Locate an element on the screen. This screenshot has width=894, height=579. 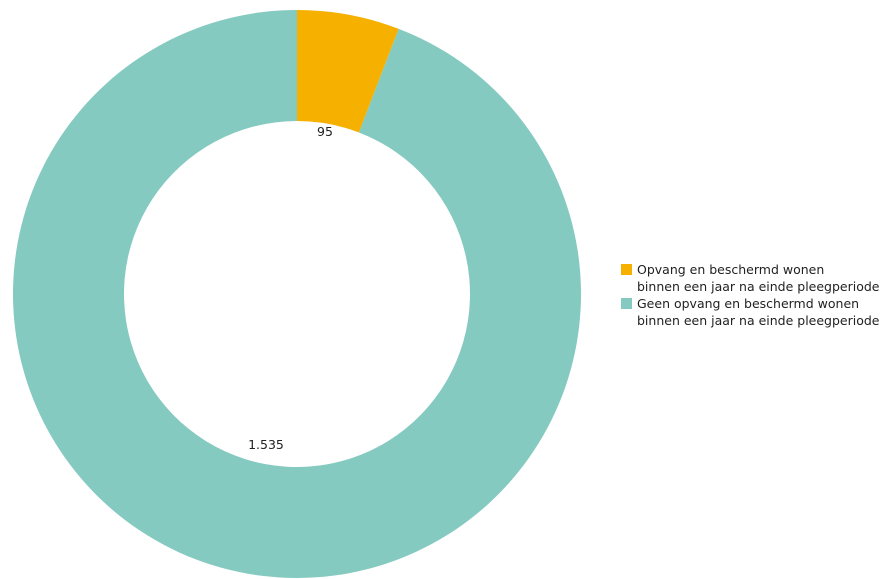
legend-label-line1: Opvang en beschermd wonen is located at coordinates (731, 269).